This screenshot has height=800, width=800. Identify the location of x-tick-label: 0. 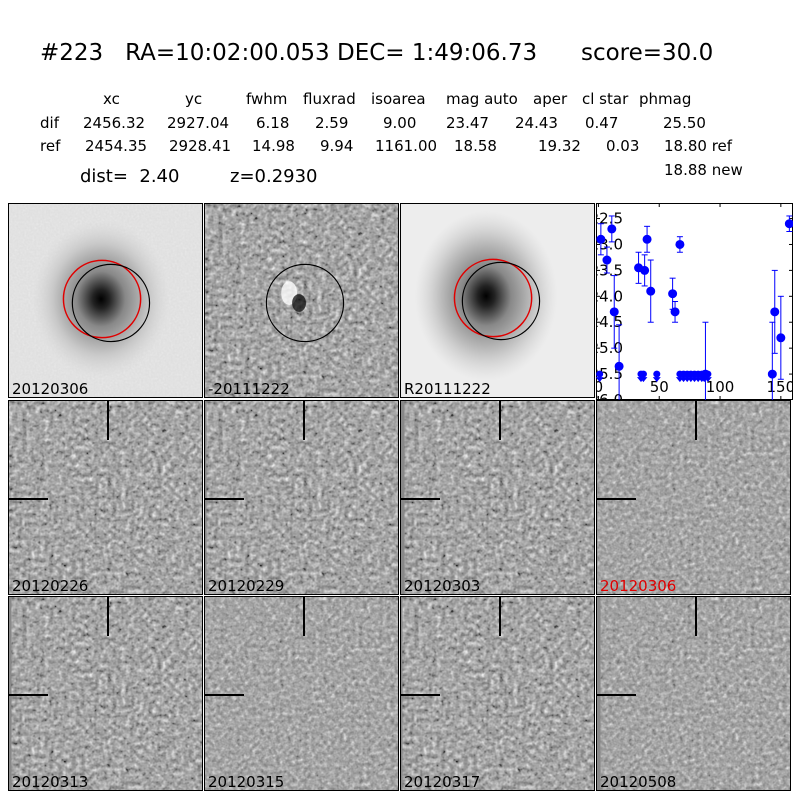
(599, 387).